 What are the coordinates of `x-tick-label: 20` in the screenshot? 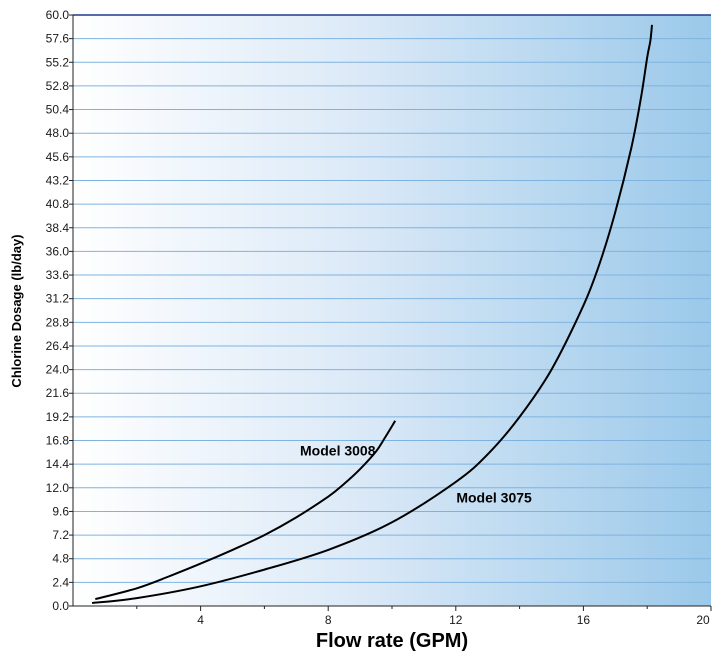 It's located at (703, 620).